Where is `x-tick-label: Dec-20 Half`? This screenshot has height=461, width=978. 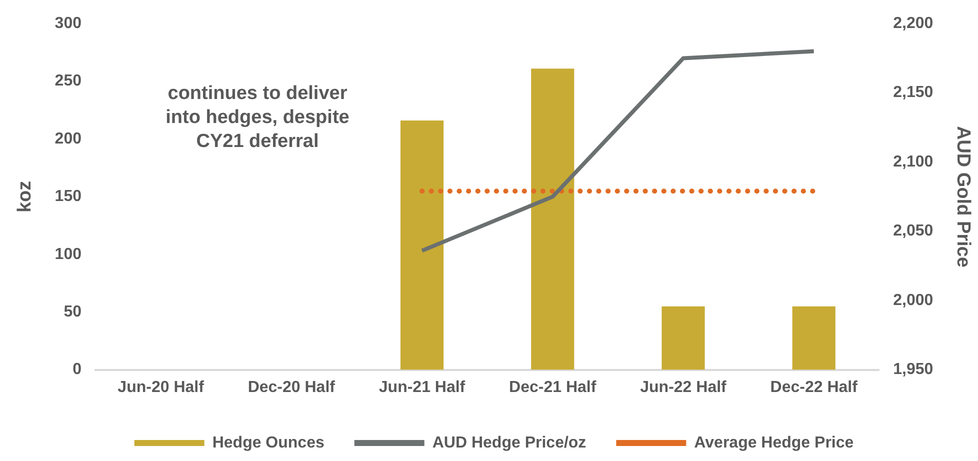 x-tick-label: Dec-20 Half is located at coordinates (292, 387).